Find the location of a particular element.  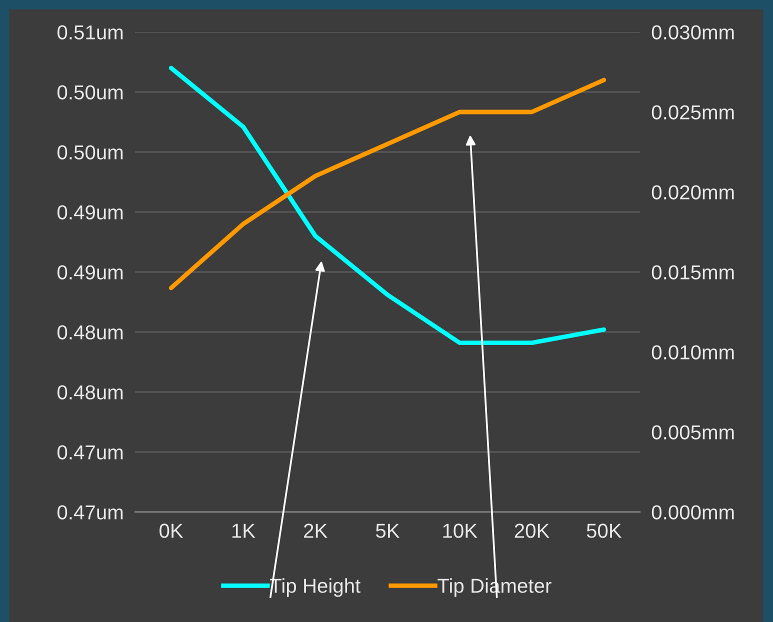

y-tick-label: 0.51um is located at coordinates (90, 32).